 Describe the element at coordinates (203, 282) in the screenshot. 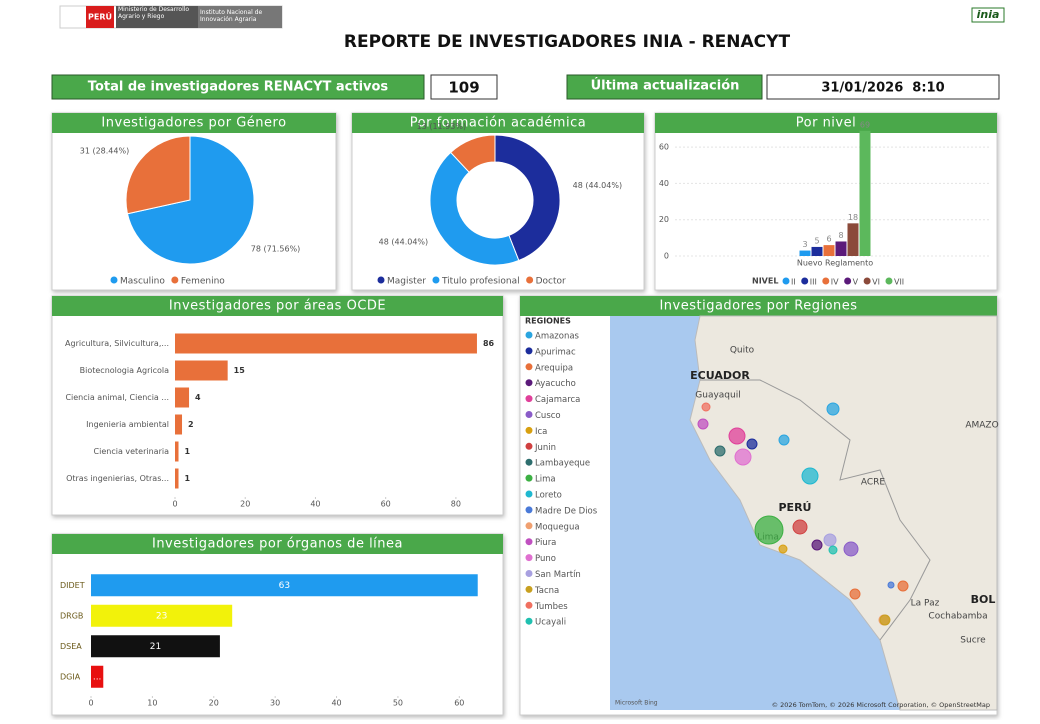

I see `legend-label: Femenino` at that location.